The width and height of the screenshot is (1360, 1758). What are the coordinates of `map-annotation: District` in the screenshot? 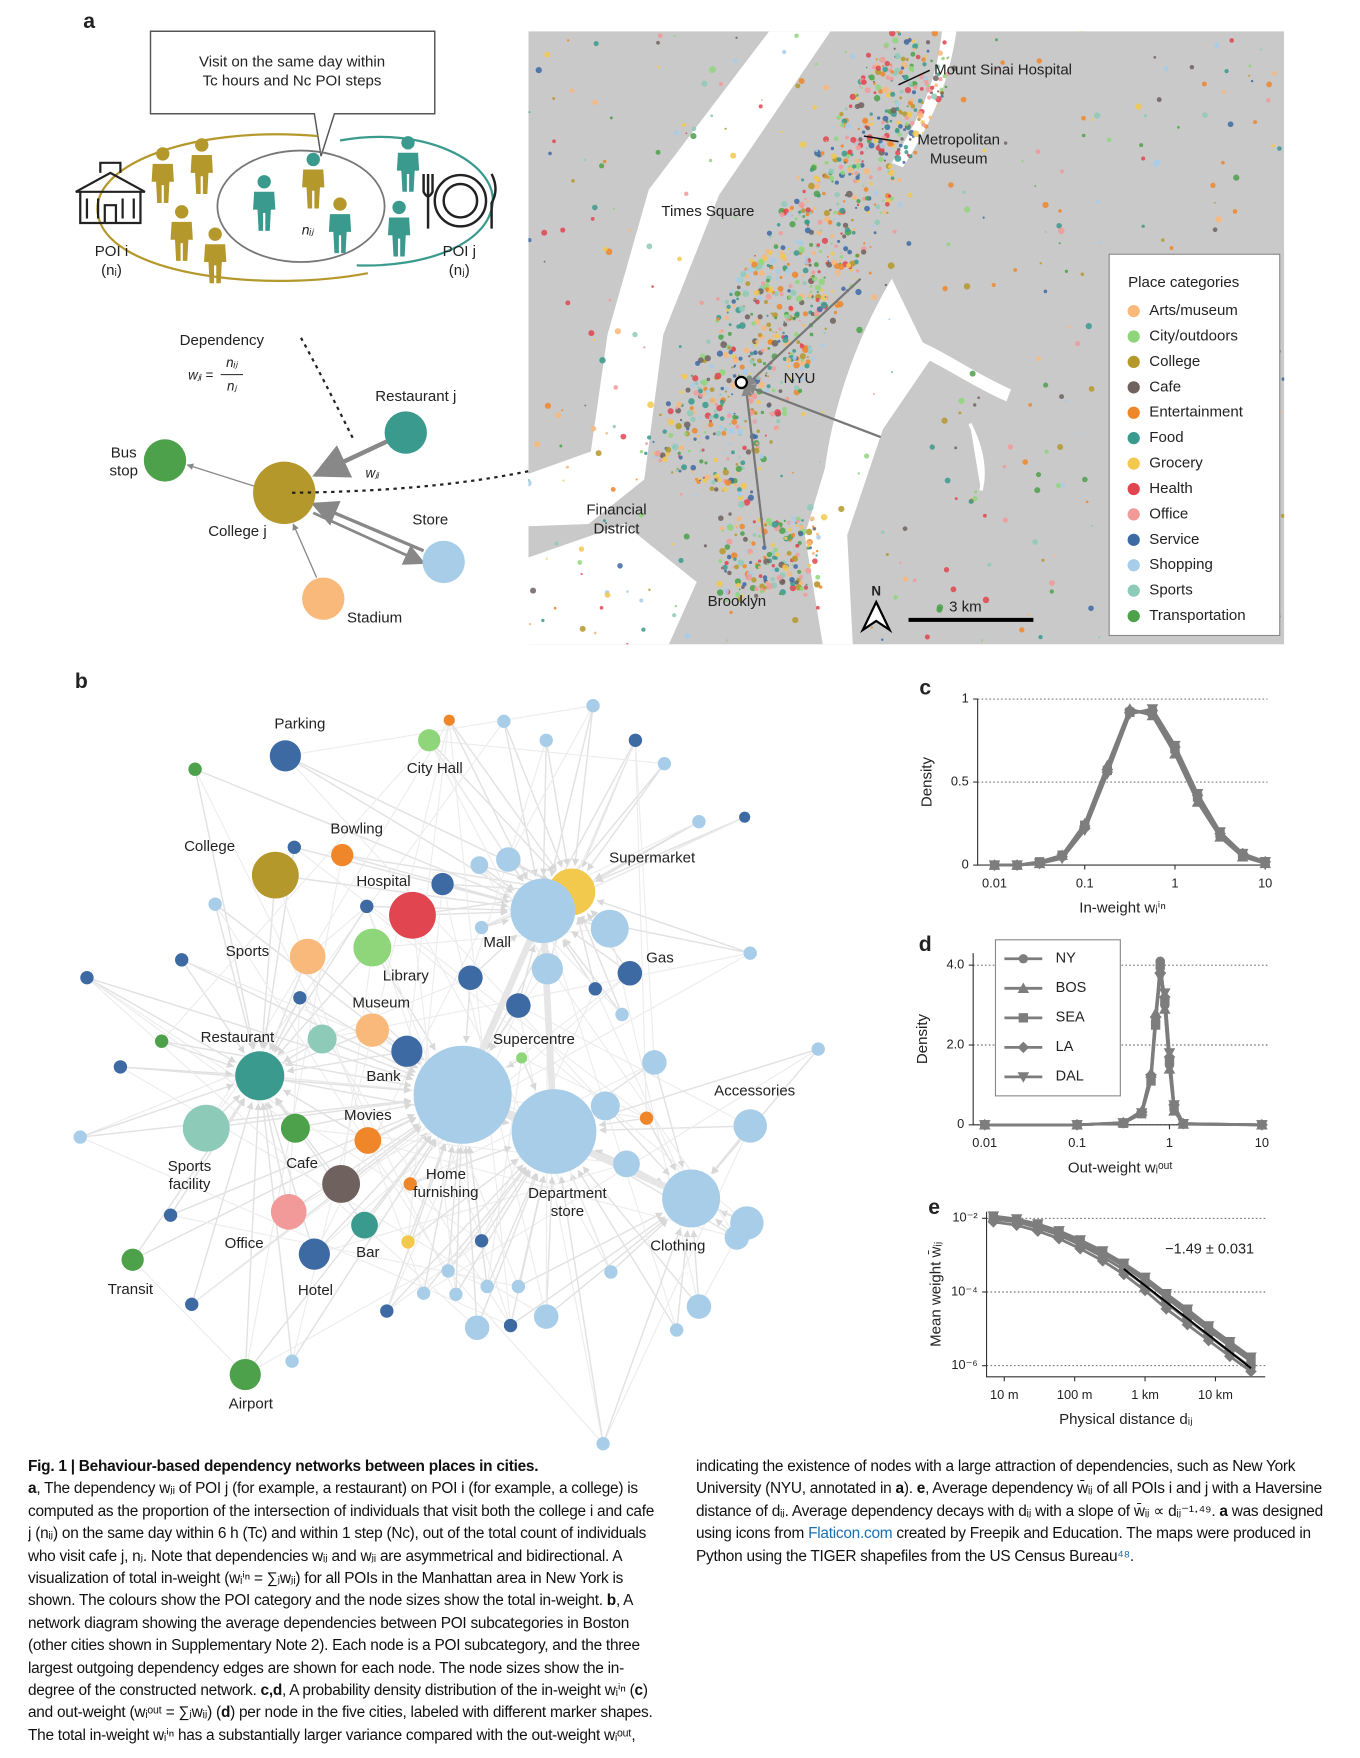 It's located at (616, 529).